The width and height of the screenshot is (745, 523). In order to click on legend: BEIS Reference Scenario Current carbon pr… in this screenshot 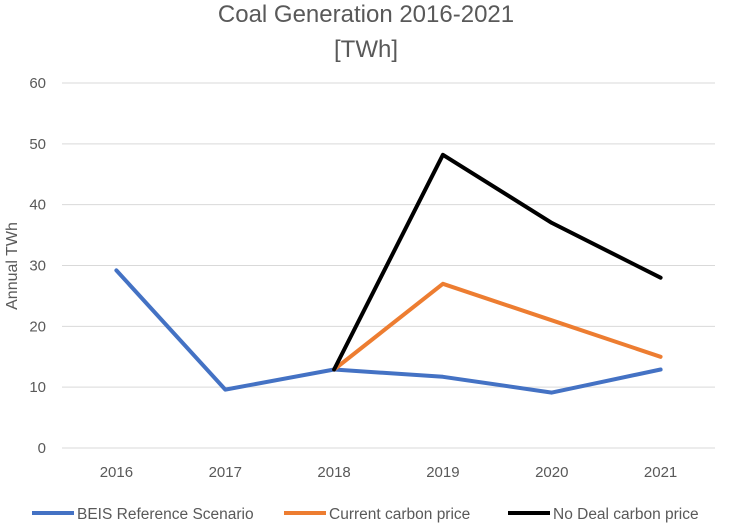, I will do `click(365, 514)`.